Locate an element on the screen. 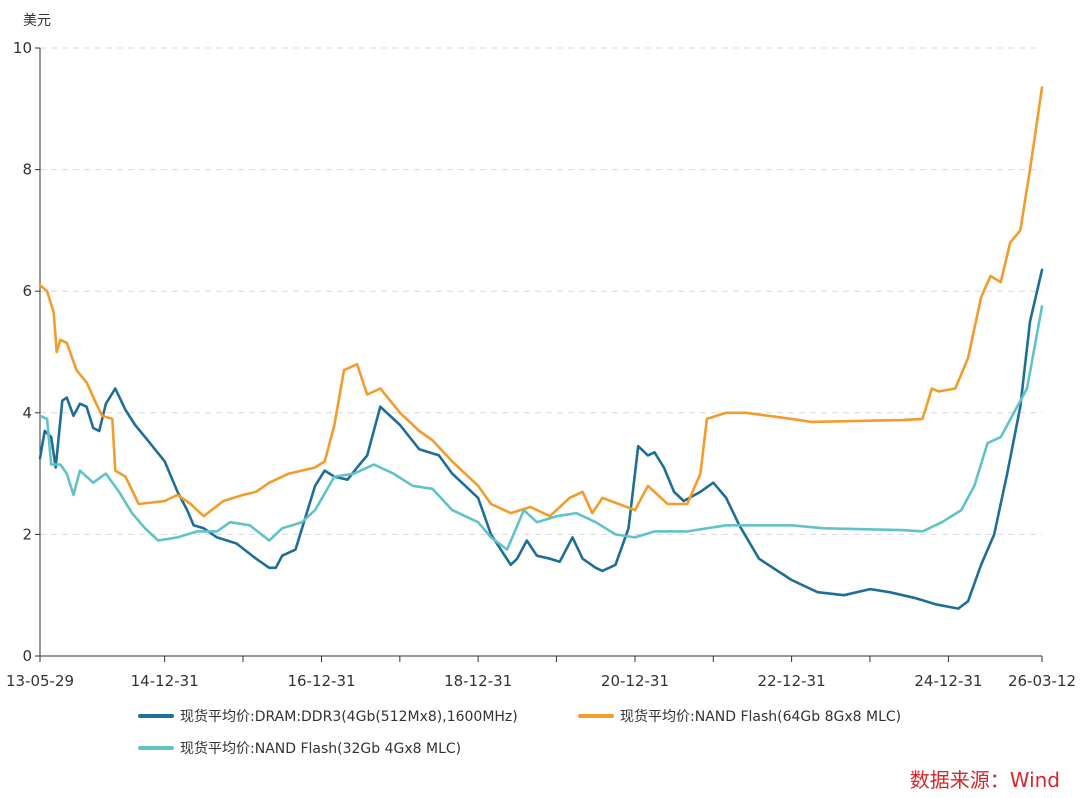 The height and width of the screenshot is (798, 1080). y-tick-label: 6 is located at coordinates (27, 291).